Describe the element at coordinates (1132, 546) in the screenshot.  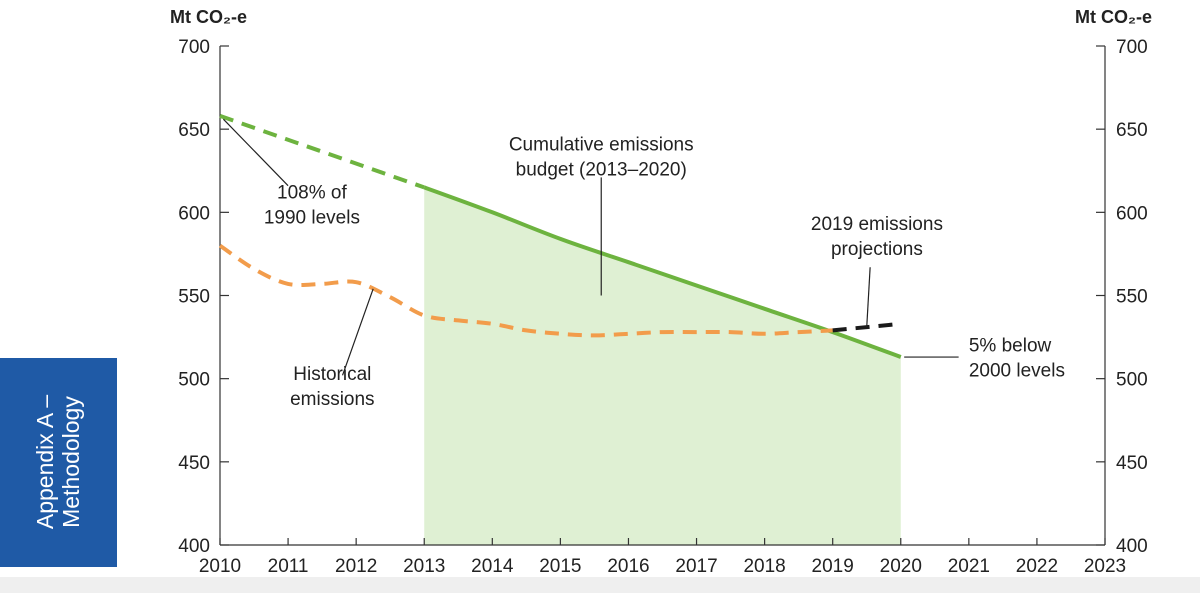
I see `y-tick-label-right: 400` at that location.